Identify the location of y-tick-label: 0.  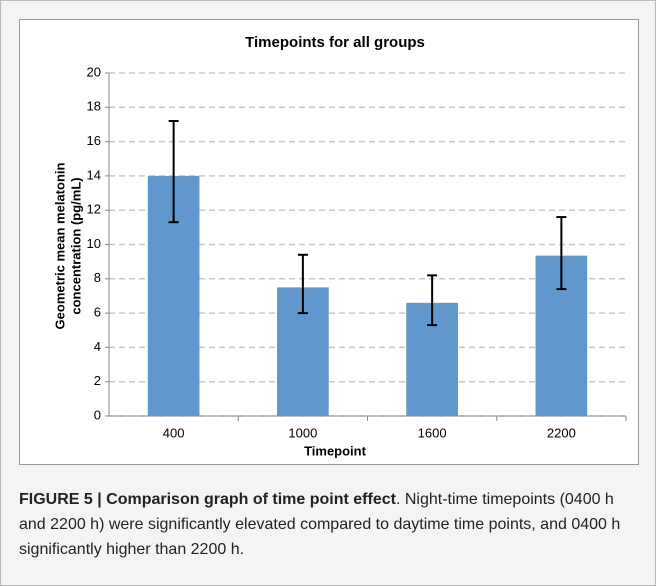
(97, 414).